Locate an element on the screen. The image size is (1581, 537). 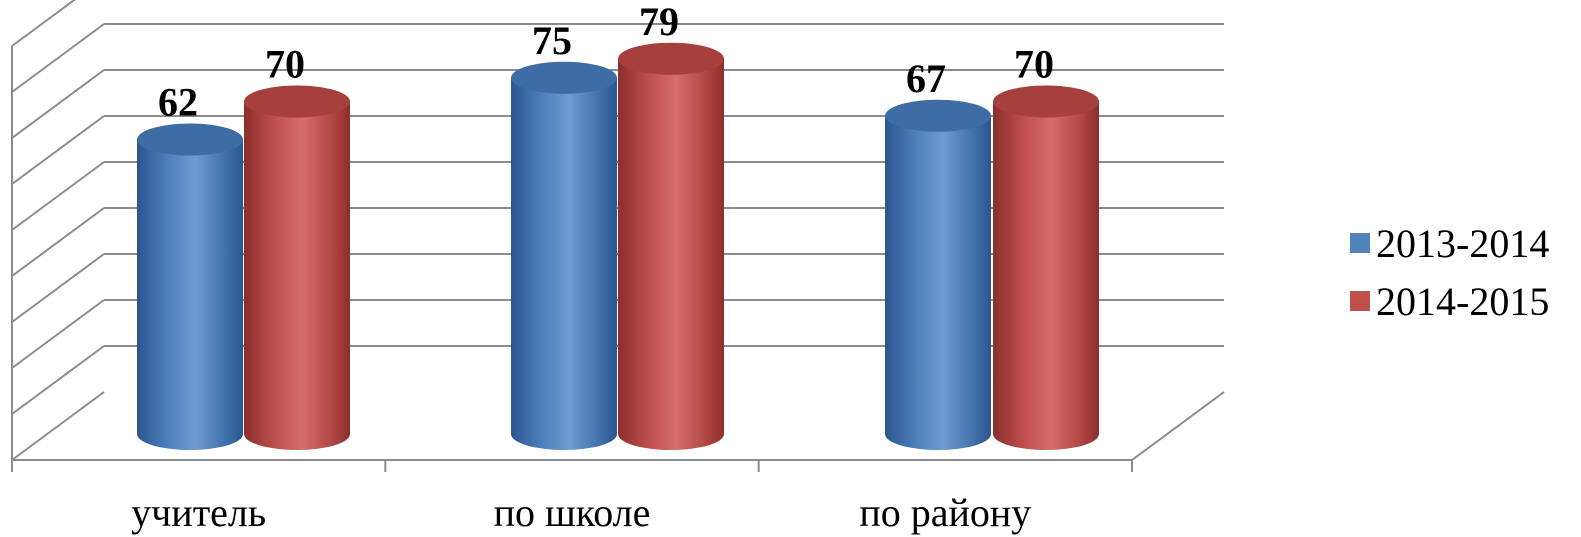
legend-item-series-2: 2014-2015 is located at coordinates (1449, 301).